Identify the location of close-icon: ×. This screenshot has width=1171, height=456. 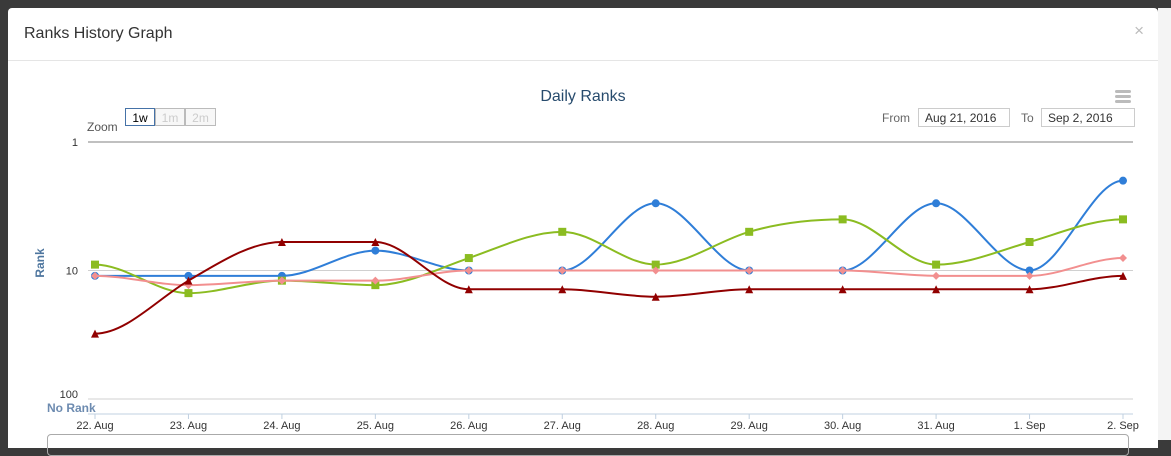
(1139, 30).